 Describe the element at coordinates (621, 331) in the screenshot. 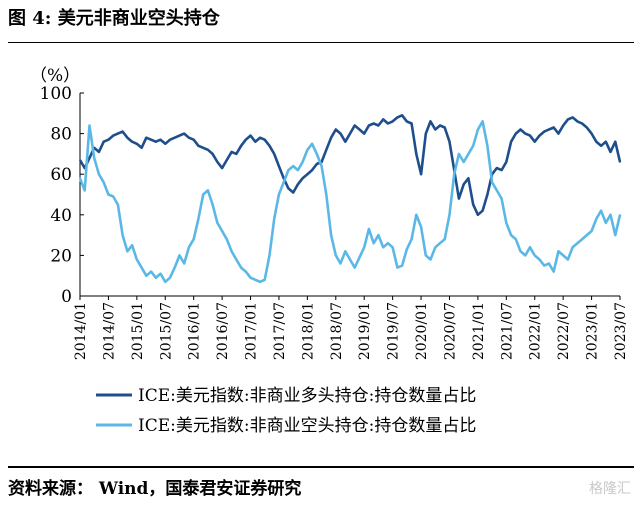

I see `x-tick-label: 2023/07` at that location.